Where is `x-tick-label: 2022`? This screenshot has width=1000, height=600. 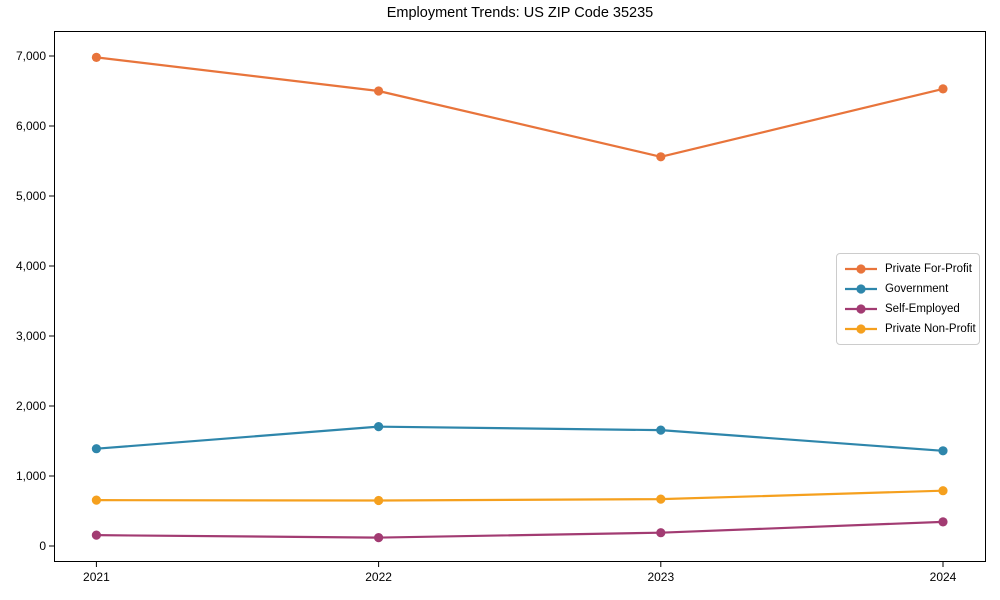 x-tick-label: 2022 is located at coordinates (378, 577).